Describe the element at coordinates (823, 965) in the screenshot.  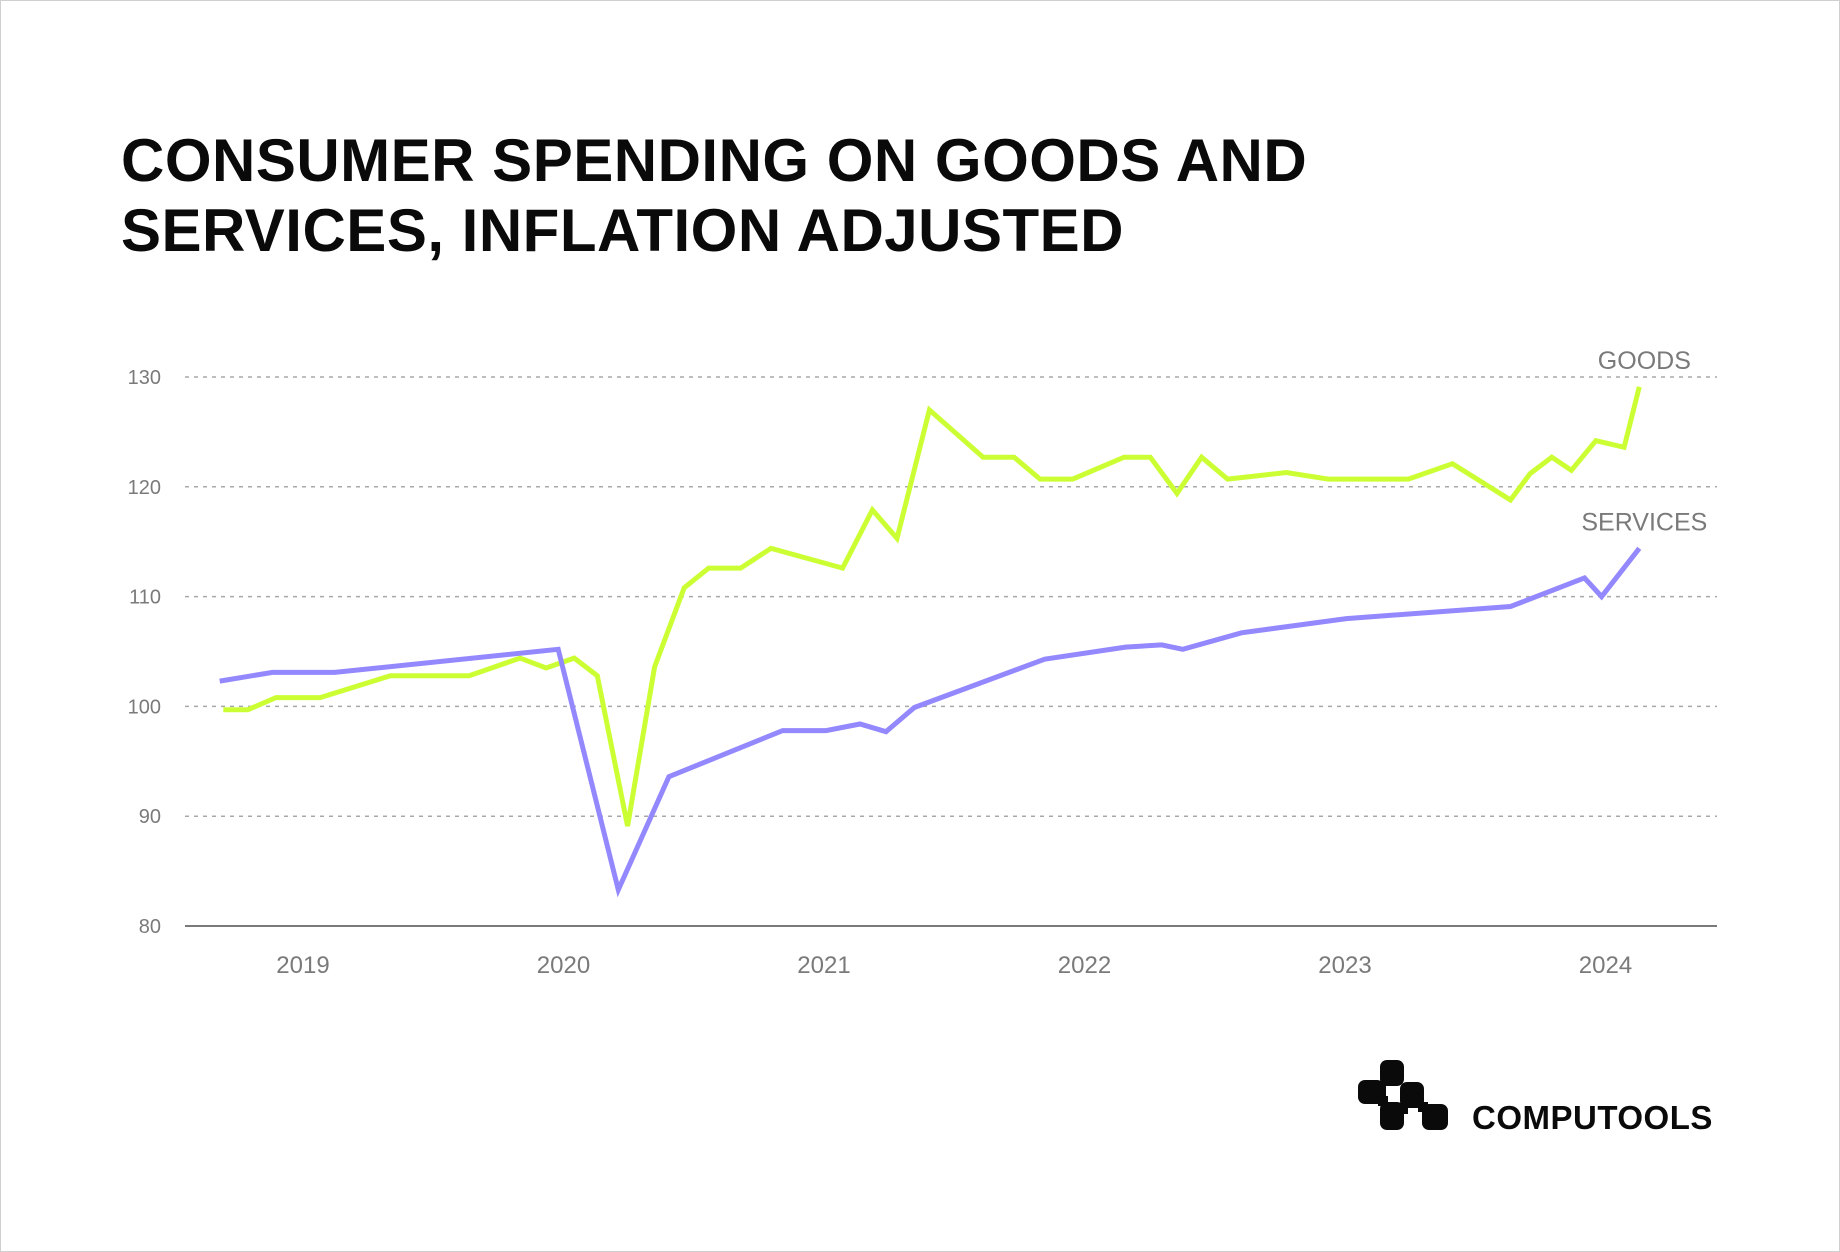
I see `x-tick-label: 2021` at that location.